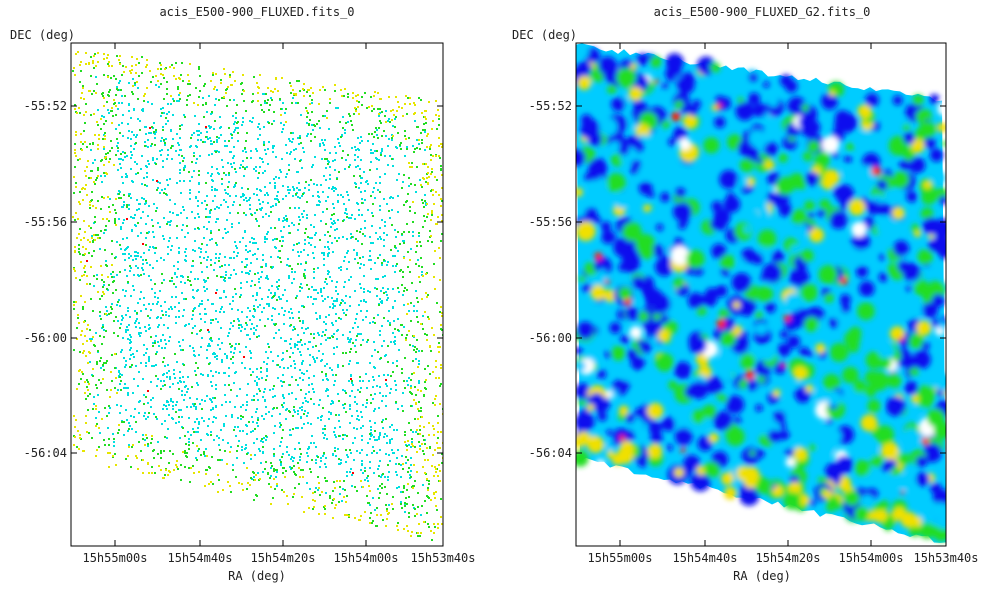 The height and width of the screenshot is (589, 1000). What do you see at coordinates (544, 35) in the screenshot?
I see `right-ylabel: DEC (deg)` at bounding box center [544, 35].